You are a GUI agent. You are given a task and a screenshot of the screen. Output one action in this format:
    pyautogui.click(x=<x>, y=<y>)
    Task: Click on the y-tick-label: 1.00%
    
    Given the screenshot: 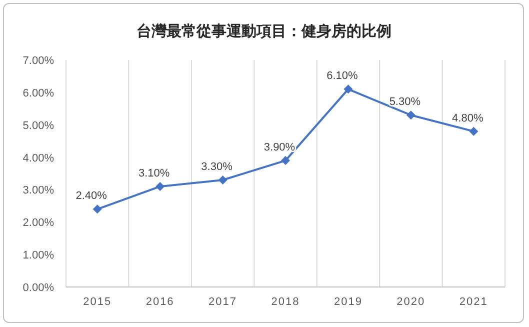 What is the action you would take?
    pyautogui.click(x=38, y=256)
    